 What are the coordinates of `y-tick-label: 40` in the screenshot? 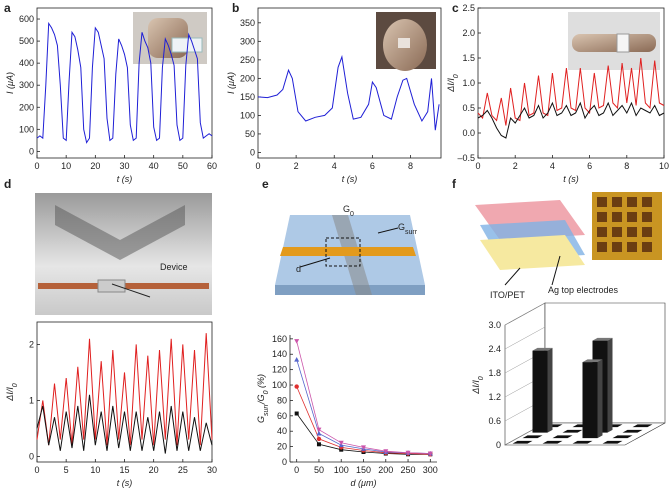 It's located at (282, 431).